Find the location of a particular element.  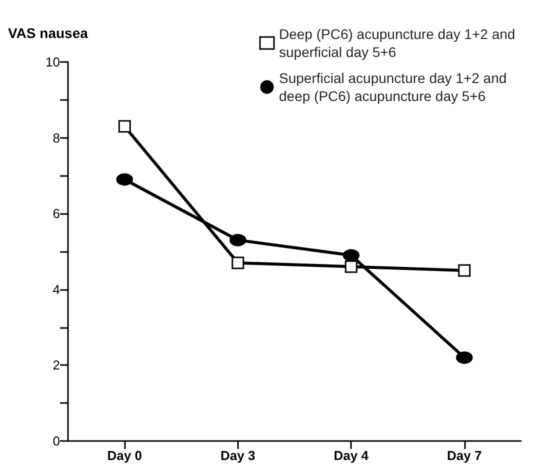

x-tick-label: Day 0 is located at coordinates (124, 455).